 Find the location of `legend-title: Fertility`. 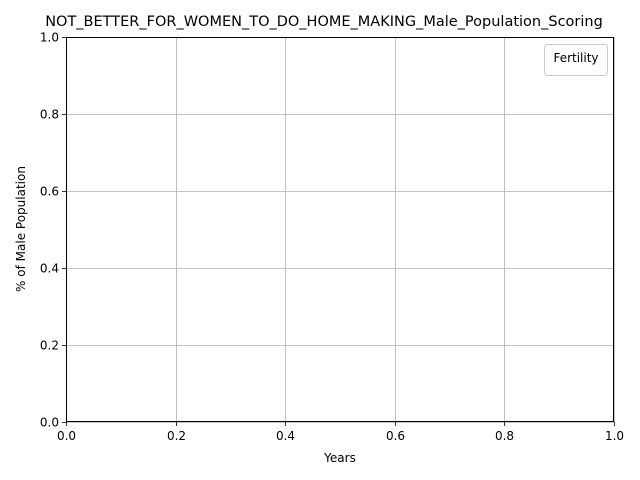

legend-title: Fertility is located at coordinates (575, 58).